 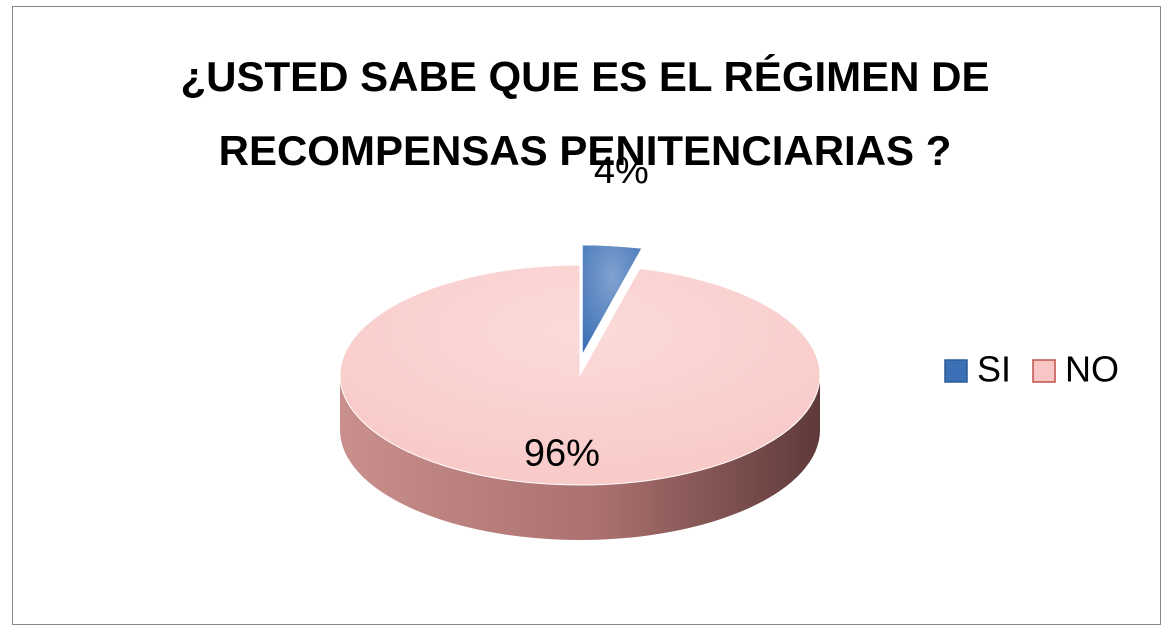 I want to click on slice-side, so click(x=580, y=457).